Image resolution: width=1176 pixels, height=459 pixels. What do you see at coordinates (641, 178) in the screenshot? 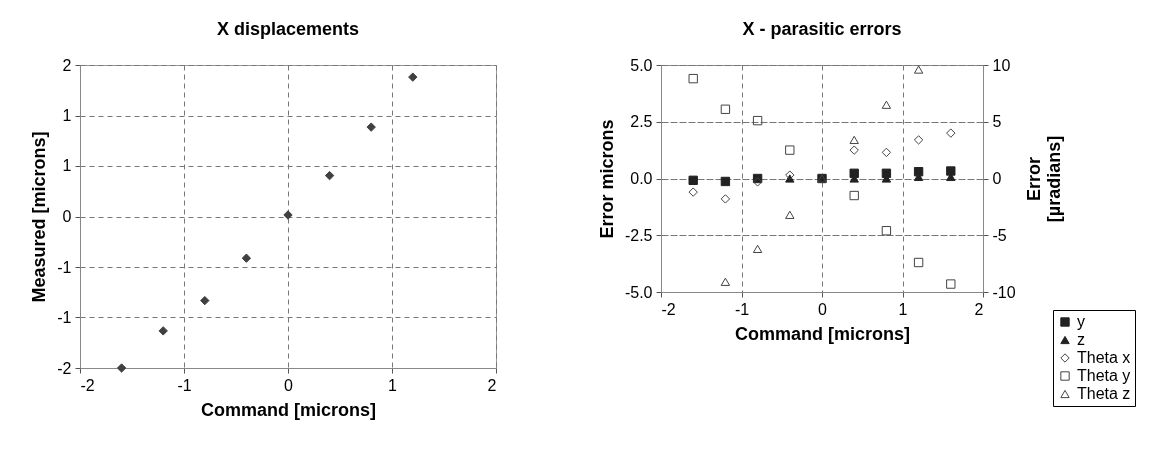
I see `y-tick-label: 0.0` at bounding box center [641, 178].